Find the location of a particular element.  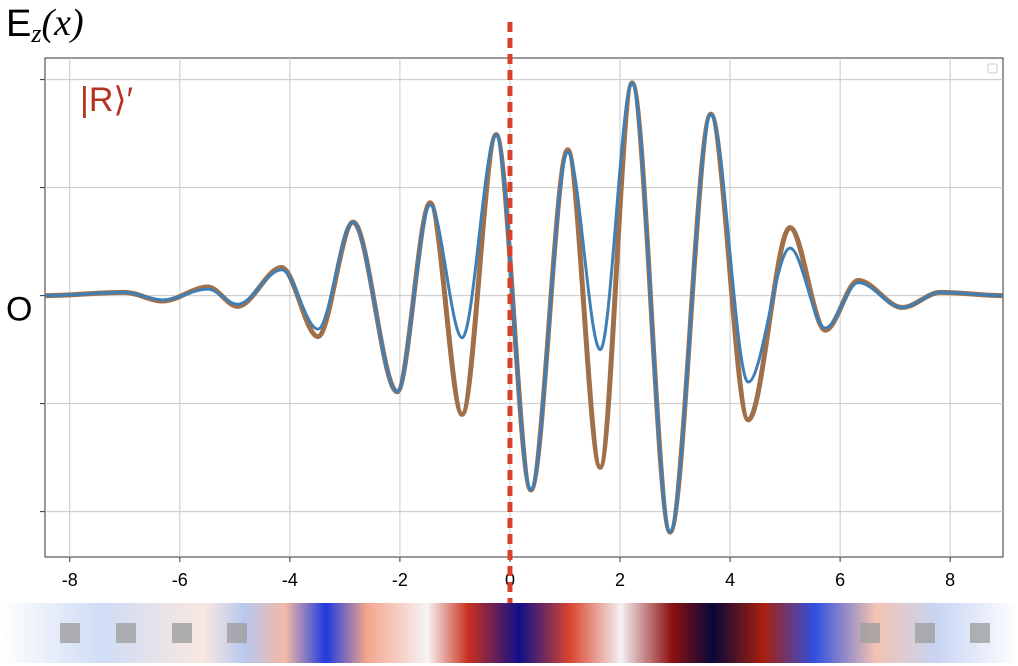

x-tick-label: -6 is located at coordinates (180, 580).